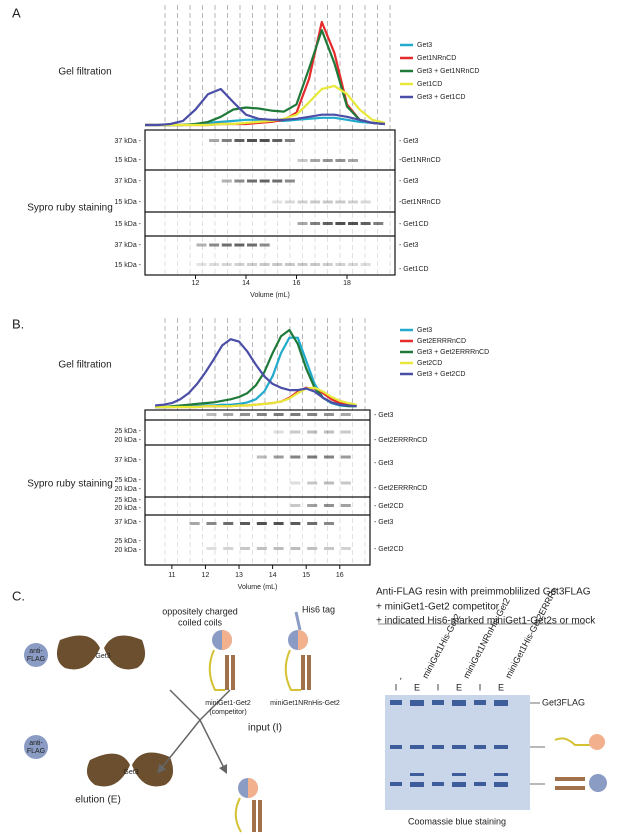  Describe the element at coordinates (438, 687) in the screenshot. I see `lane-io: I` at that location.